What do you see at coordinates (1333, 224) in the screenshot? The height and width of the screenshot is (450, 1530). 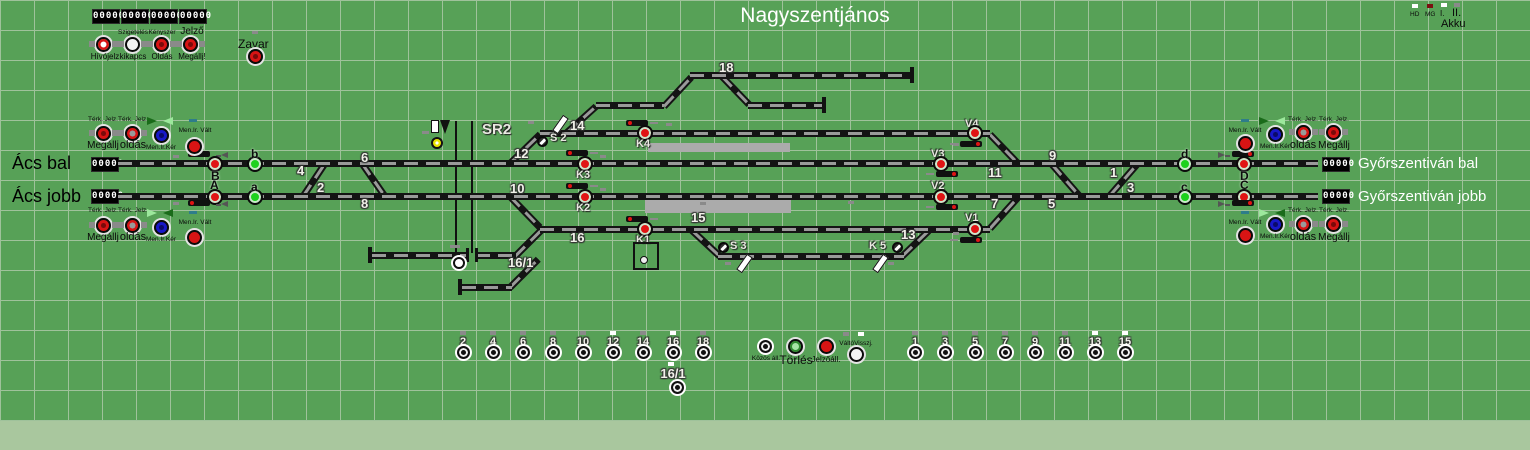 I see `rb-megallj-button` at bounding box center [1333, 224].